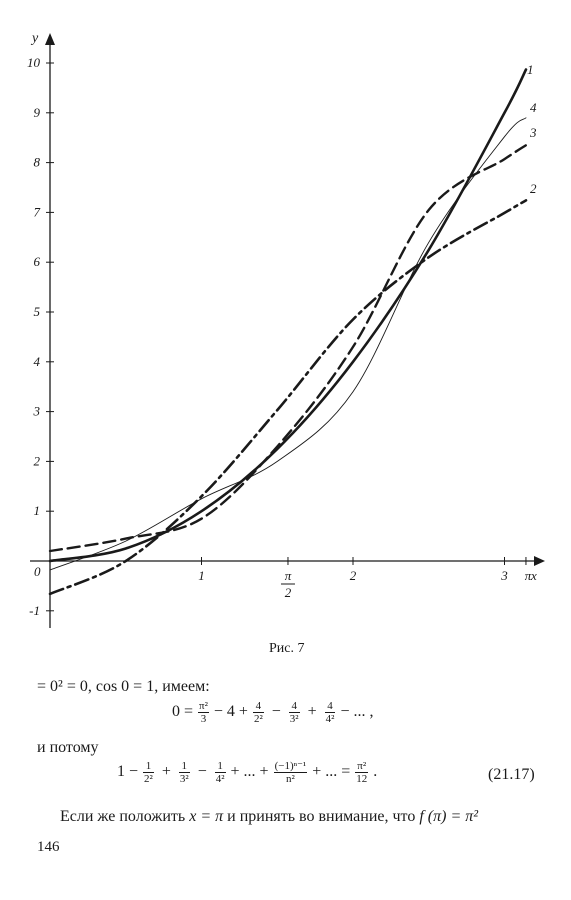  Describe the element at coordinates (206, 816) in the screenshot. I see `line3-part-b: x = π` at that location.